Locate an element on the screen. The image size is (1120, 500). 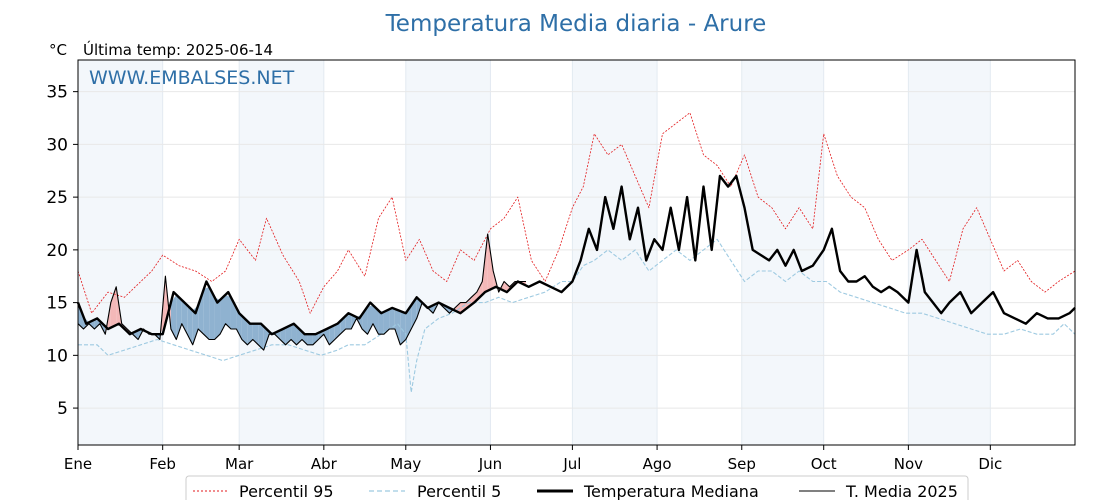
current-2025-line is located at coordinates (301, 292).